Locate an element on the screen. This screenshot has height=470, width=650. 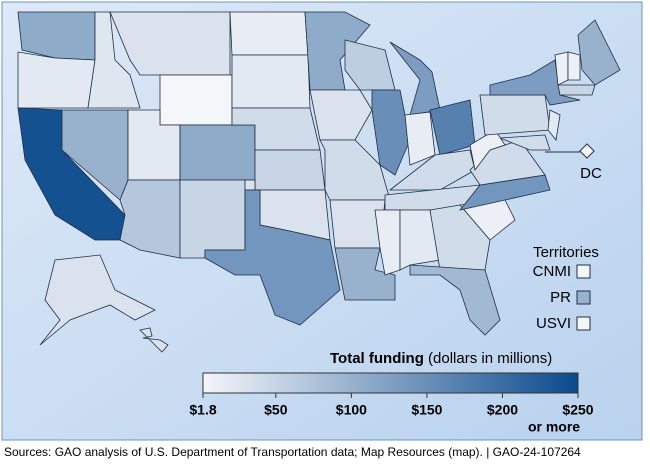
legend-tick-label: $100 is located at coordinates (351, 410).